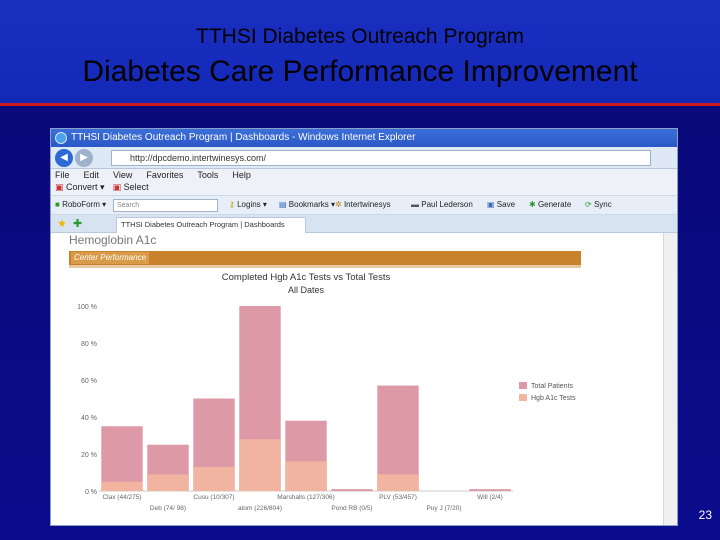  What do you see at coordinates (306, 277) in the screenshot?
I see `chart-title: Completed Hgb A1c Tests vs Total Tests` at bounding box center [306, 277].